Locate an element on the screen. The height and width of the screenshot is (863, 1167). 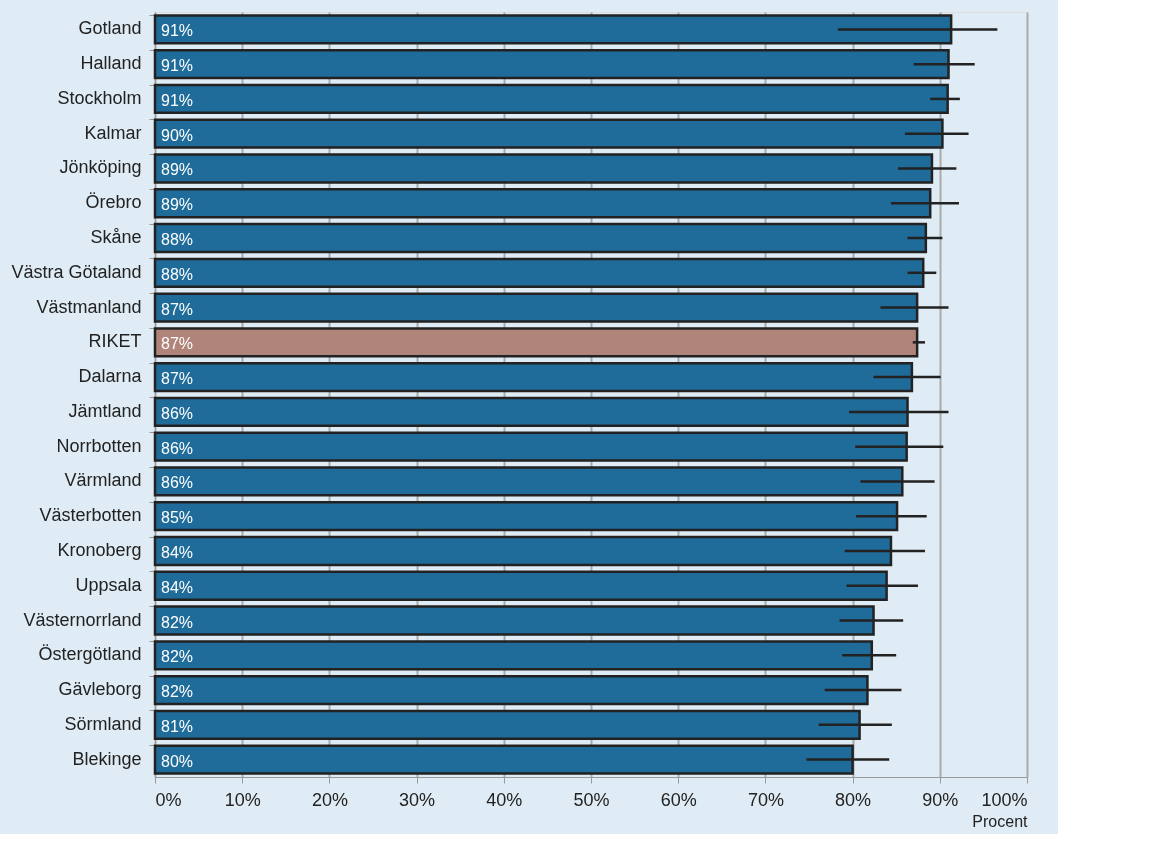
y-tick-label: Sörmland is located at coordinates (103, 723).